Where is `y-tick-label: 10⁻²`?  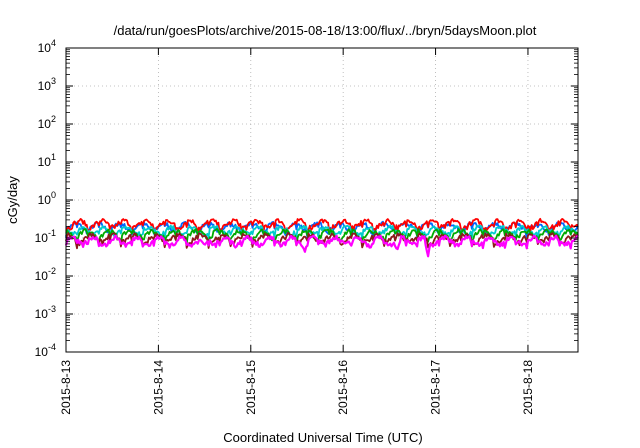 y-tick-label: 10⁻² is located at coordinates (45, 274).